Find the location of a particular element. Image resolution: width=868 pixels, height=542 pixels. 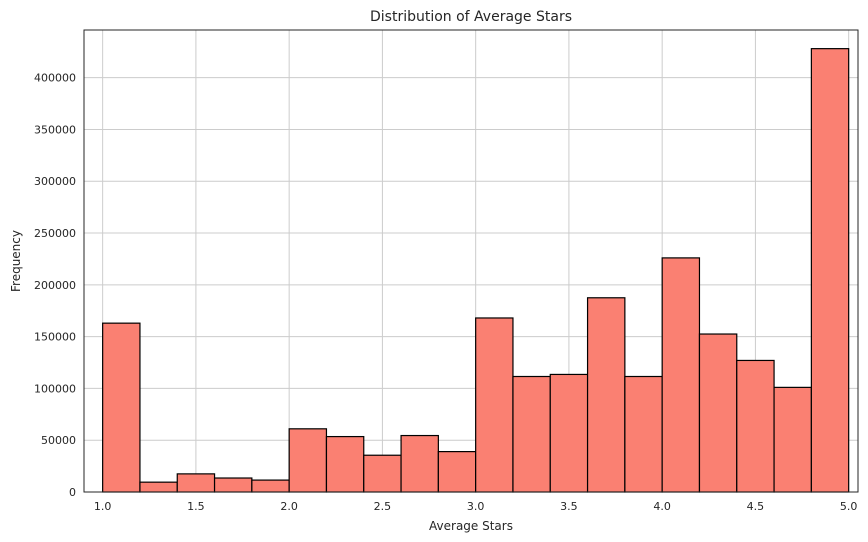

x-tick-label: 4.0 is located at coordinates (662, 506).